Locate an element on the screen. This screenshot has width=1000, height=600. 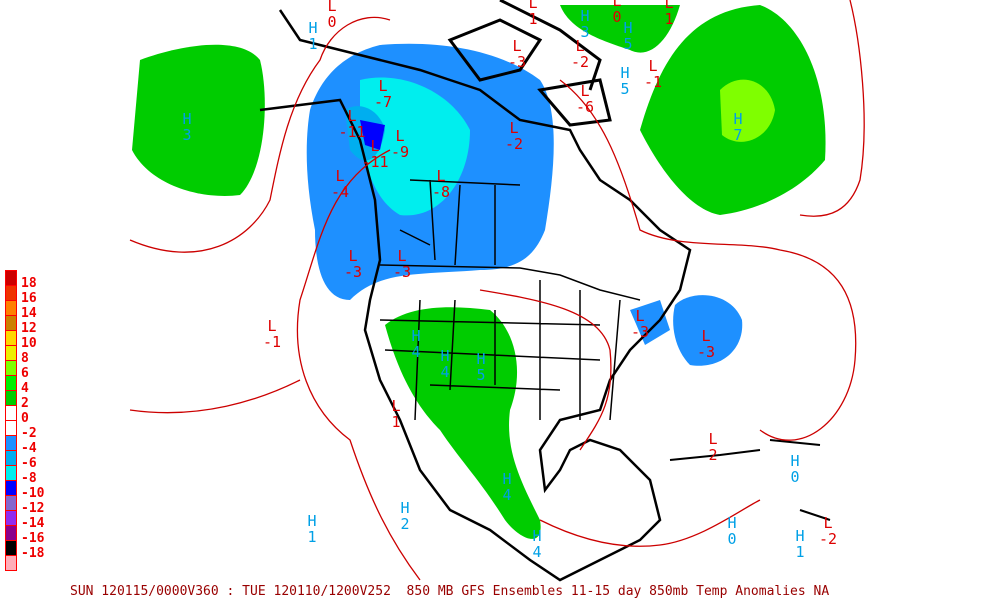
center-value: -1 is located at coordinates (653, 82).